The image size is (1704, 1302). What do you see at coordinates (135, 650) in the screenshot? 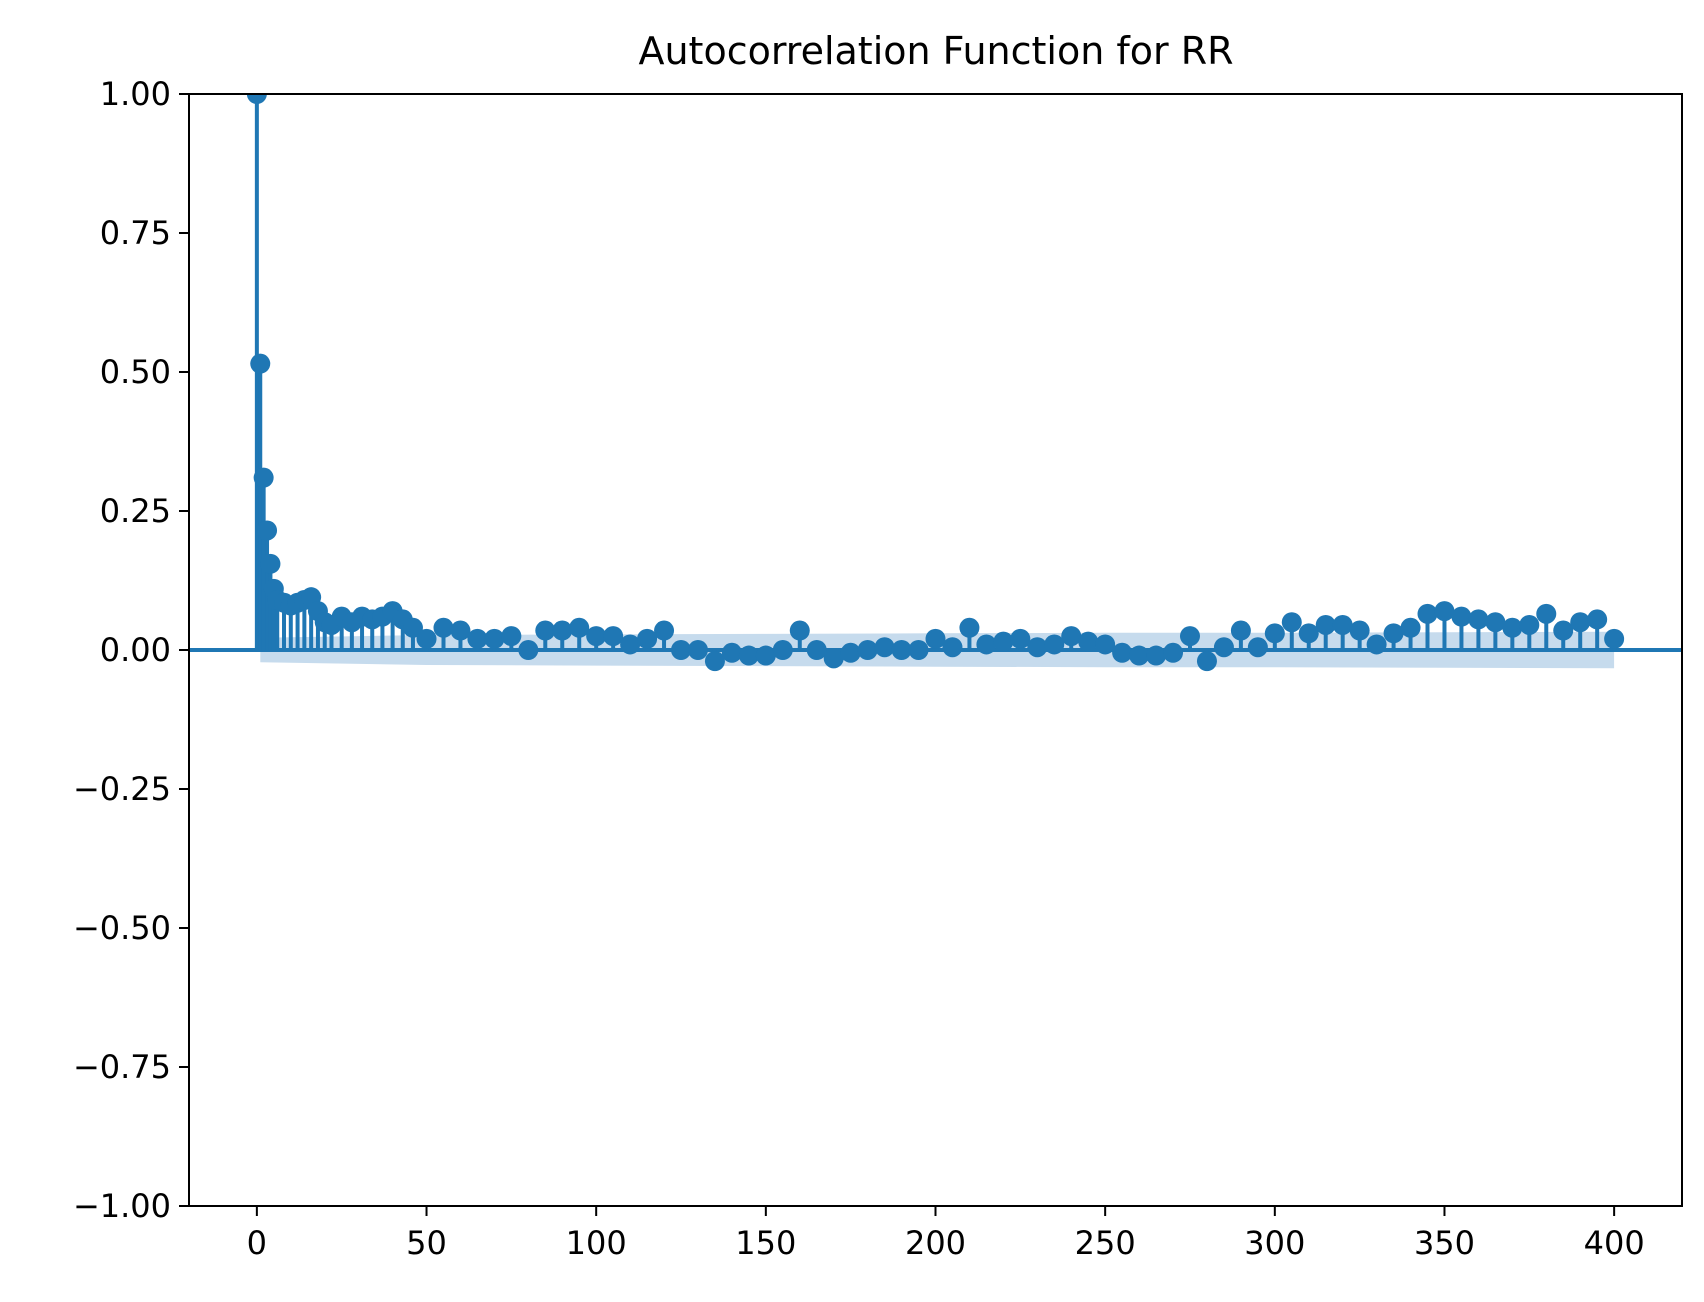
I see `y-tick-label: 0.00` at bounding box center [135, 650].